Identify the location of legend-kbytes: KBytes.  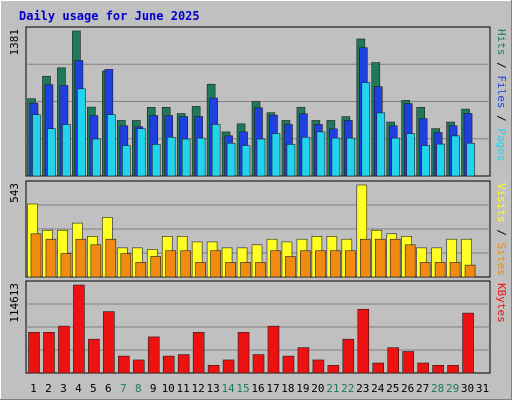
(501, 303).